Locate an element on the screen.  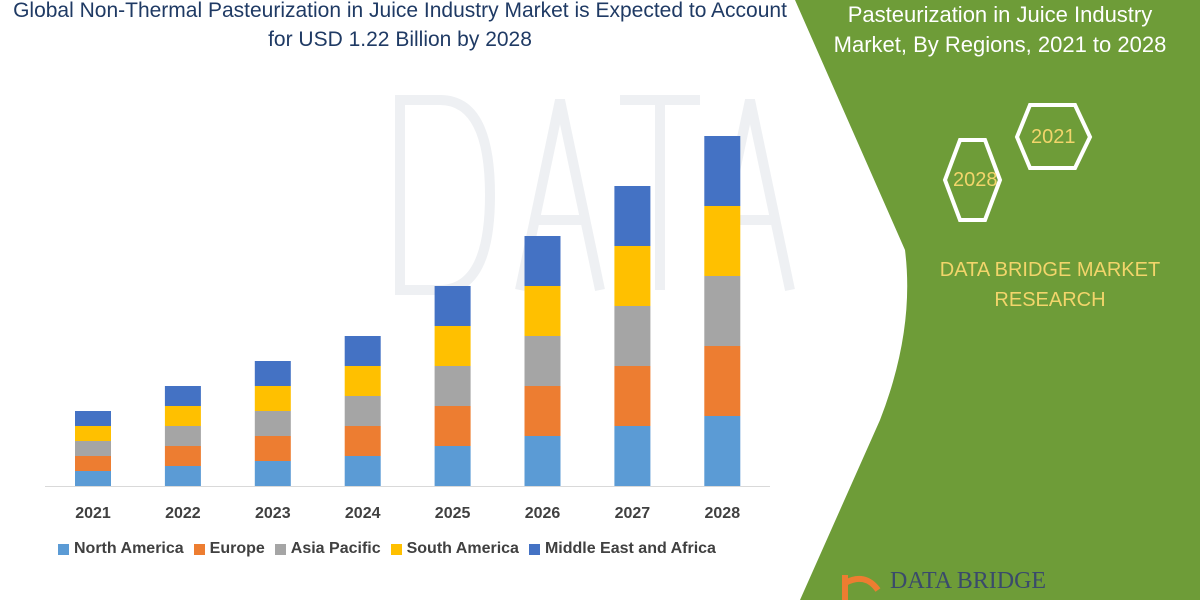
brand-text: DATA BRIDGE MARKET RESEARCH is located at coordinates (1050, 285).